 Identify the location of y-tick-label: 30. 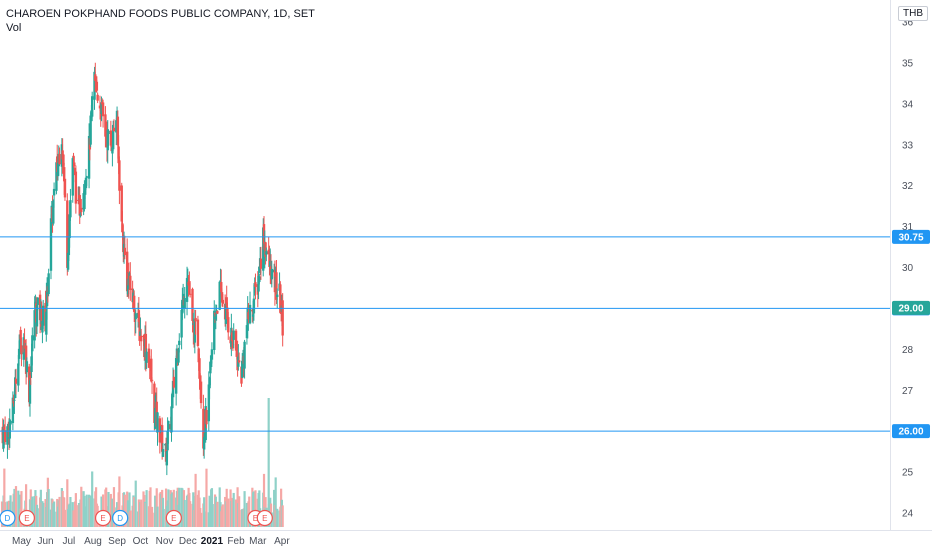
(908, 268).